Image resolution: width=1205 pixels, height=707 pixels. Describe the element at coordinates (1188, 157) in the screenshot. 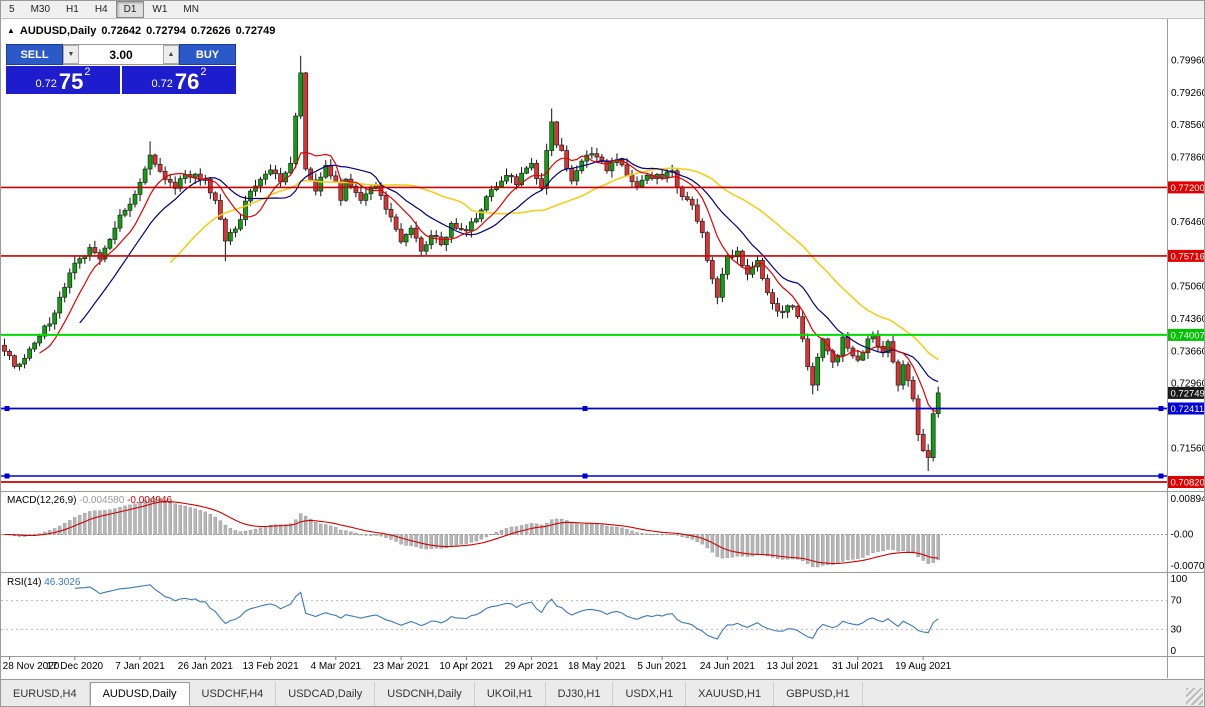

I see `svg-text: 0.77860` at that location.